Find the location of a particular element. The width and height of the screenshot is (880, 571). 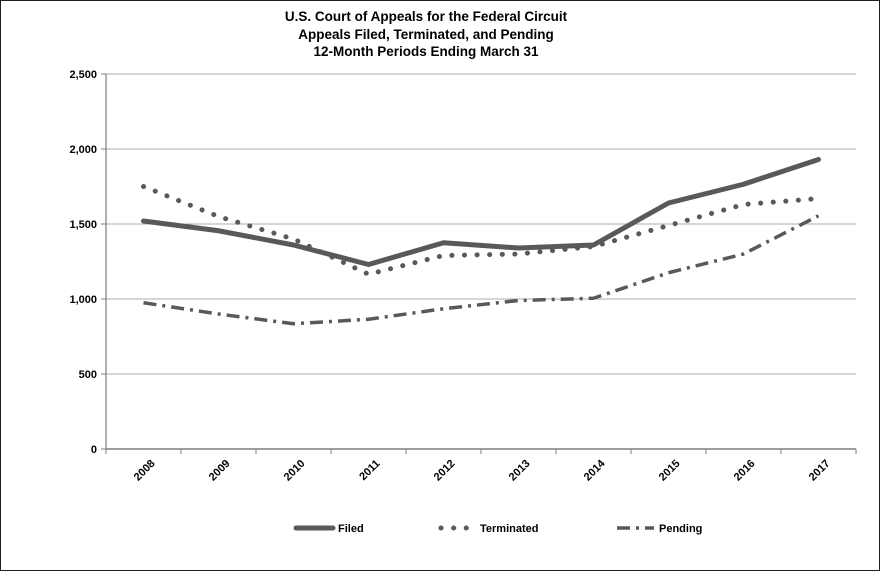

x-tick-label: 2010 is located at coordinates (295, 471).